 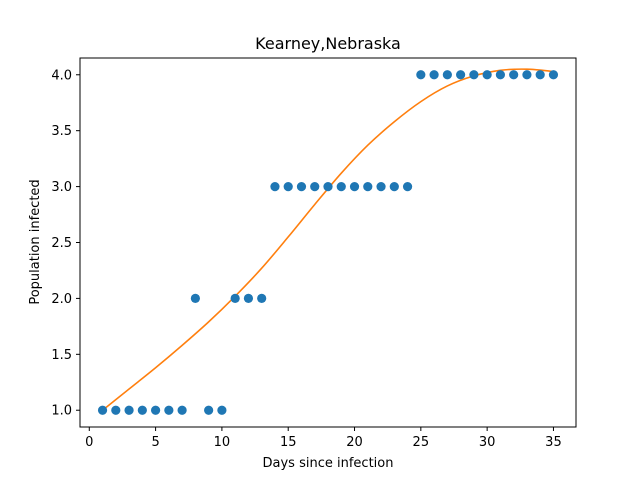 What do you see at coordinates (222, 442) in the screenshot?
I see `x-tick-label: 10` at bounding box center [222, 442].